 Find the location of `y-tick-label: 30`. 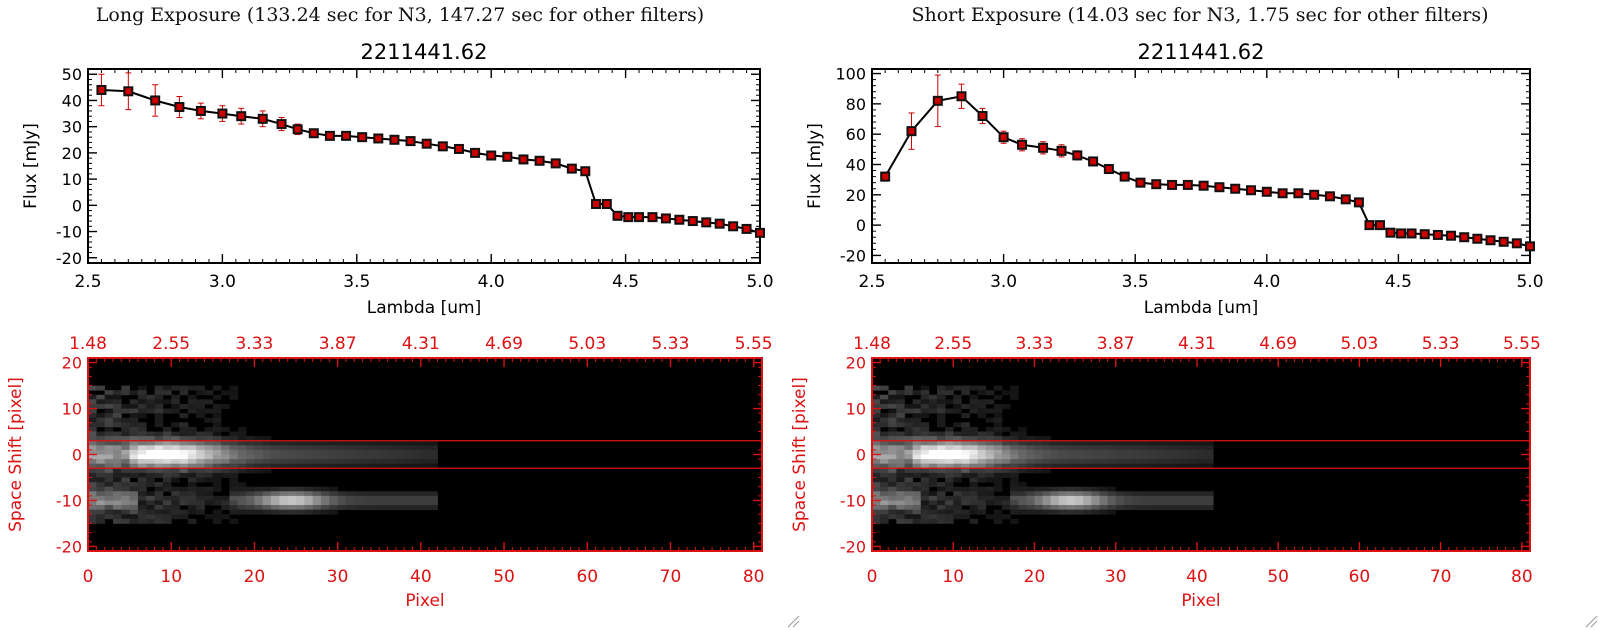

y-tick-label: 30 is located at coordinates (72, 127).